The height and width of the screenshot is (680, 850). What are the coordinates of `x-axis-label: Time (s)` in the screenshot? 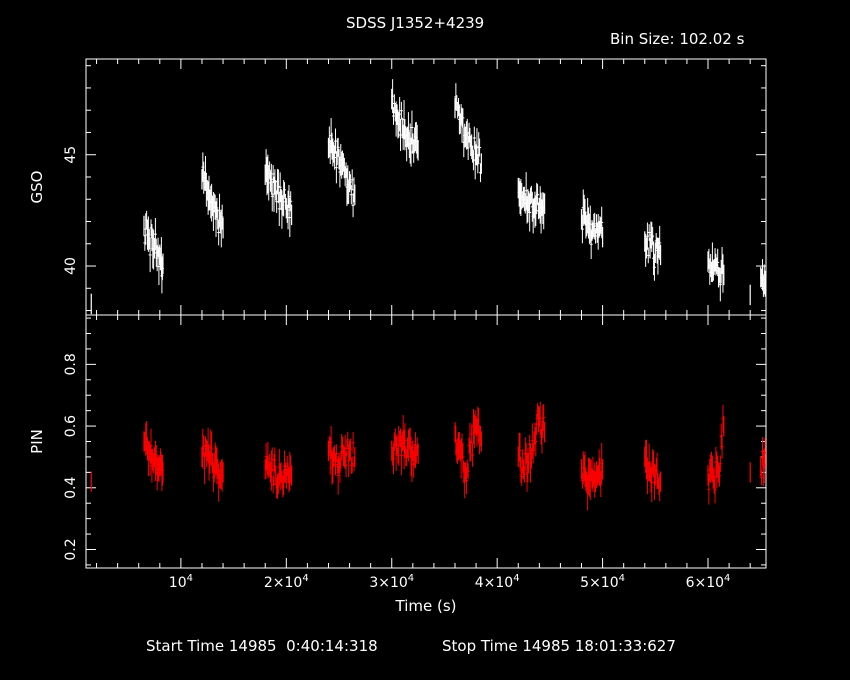 It's located at (426, 606).